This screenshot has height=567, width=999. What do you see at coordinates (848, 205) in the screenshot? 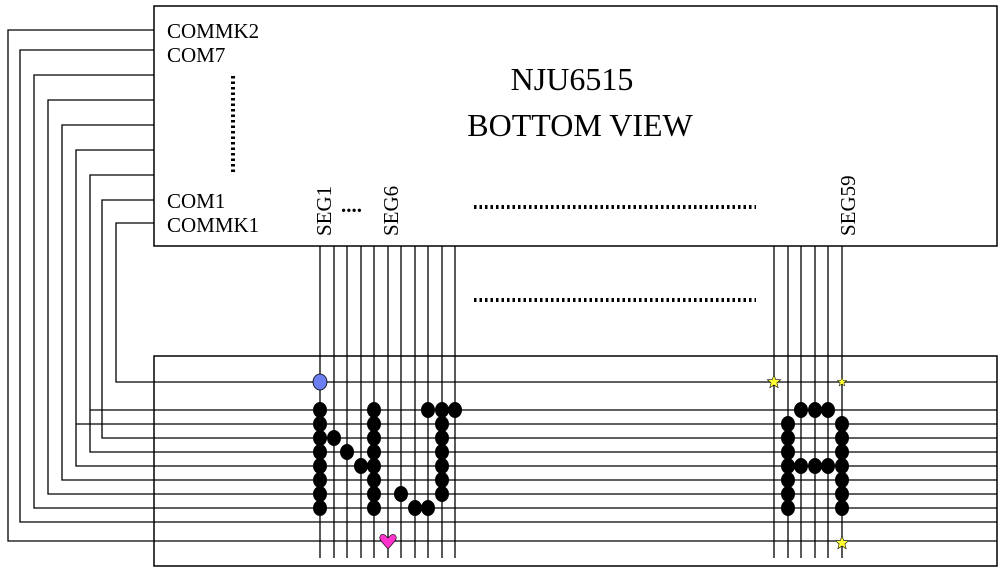
I see `seg-label-seg59: SEG59` at bounding box center [848, 205].